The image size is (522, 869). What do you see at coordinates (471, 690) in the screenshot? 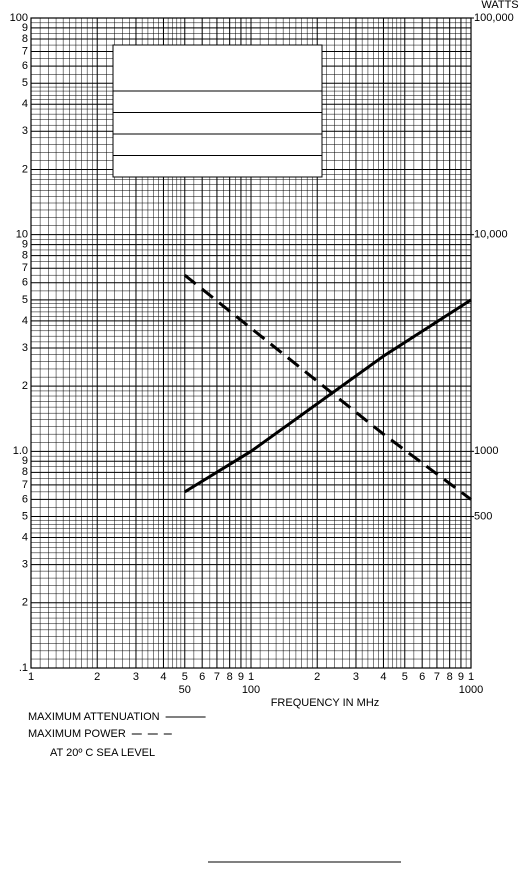
I see `x-secondary-tick-label: 1000` at bounding box center [471, 690].